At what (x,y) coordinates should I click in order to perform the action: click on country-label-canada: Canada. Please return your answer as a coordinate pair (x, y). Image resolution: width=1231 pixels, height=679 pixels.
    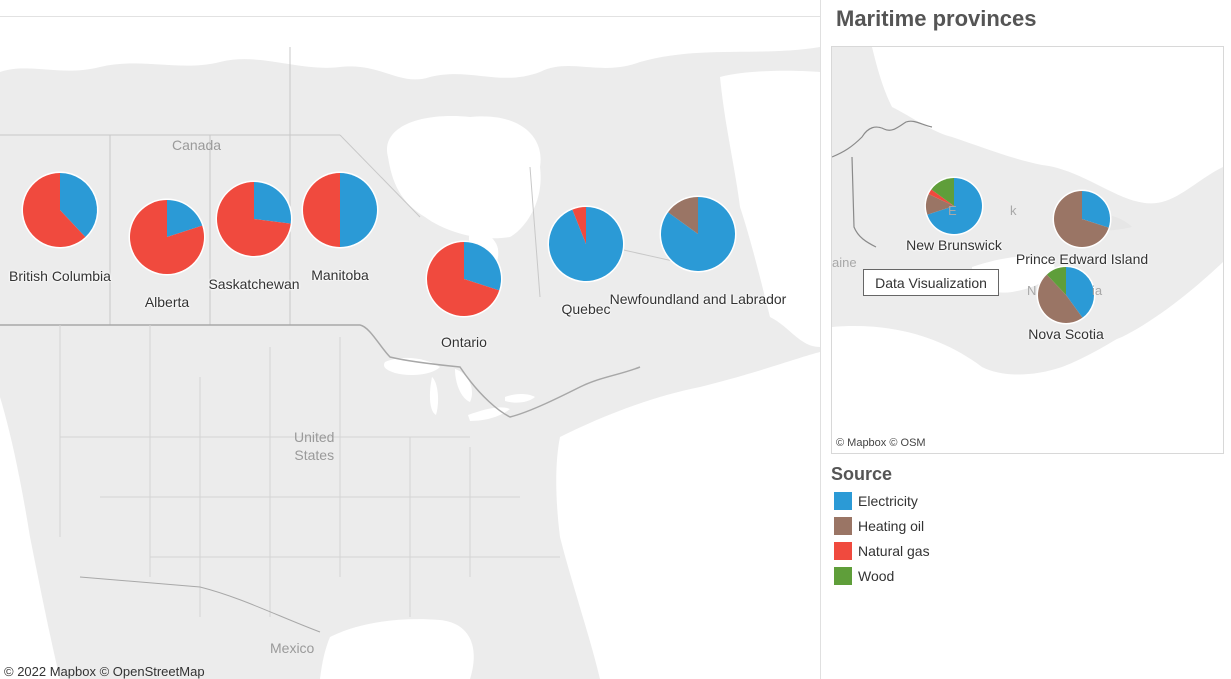
    Looking at the image, I should click on (197, 145).